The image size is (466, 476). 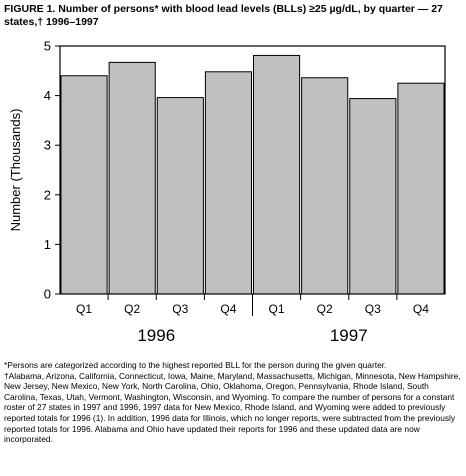 I want to click on y-tick-label: 3, so click(x=47, y=145).